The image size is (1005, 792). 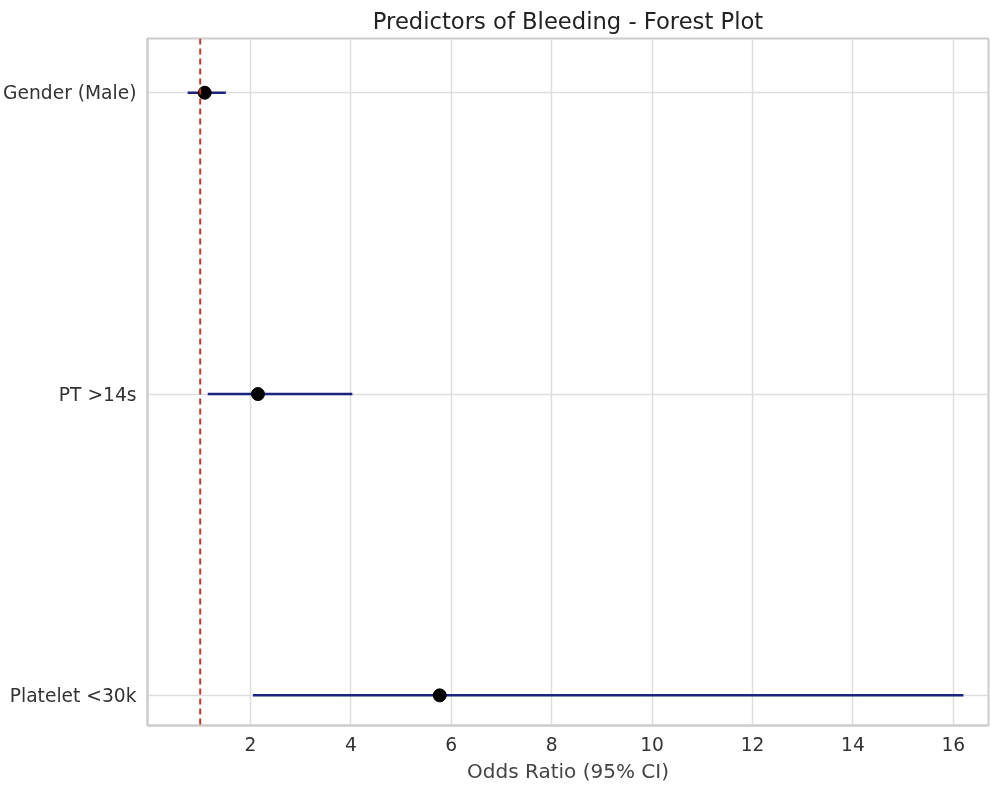 What do you see at coordinates (97, 394) in the screenshot?
I see `y-tick-label: PT >14s` at bounding box center [97, 394].